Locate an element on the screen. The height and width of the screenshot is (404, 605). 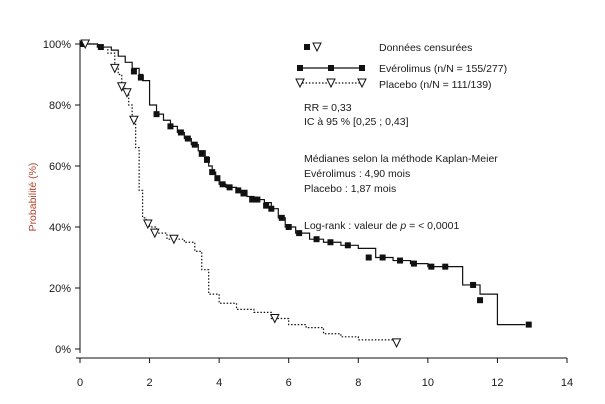
rr-annotation: RR = 0,33 is located at coordinates (328, 108).